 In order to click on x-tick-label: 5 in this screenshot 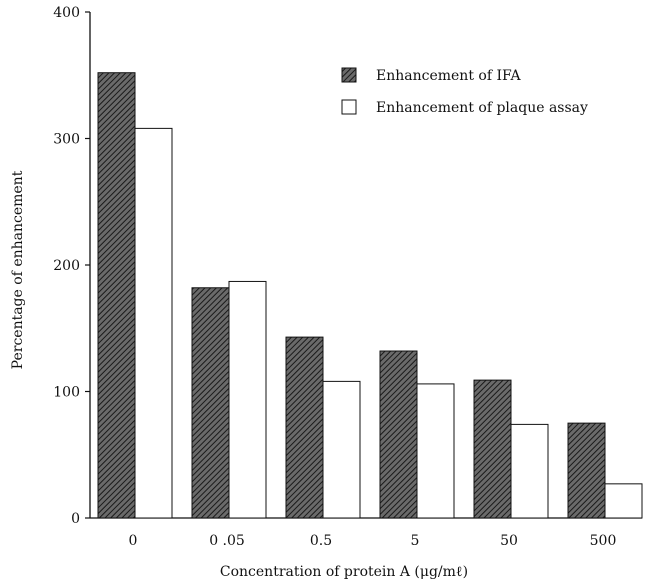, I will do `click(415, 541)`.